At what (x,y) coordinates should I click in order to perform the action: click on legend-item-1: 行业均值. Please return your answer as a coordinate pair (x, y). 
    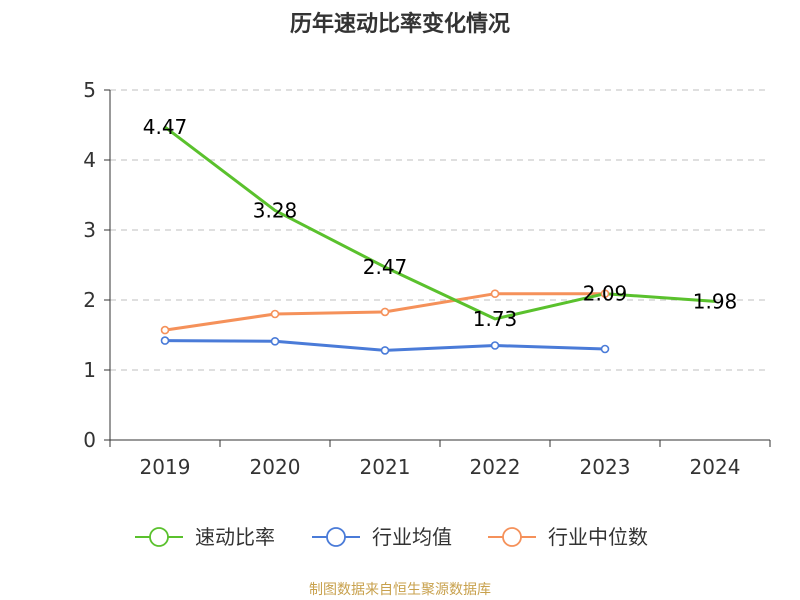
    Looking at the image, I should click on (382, 537).